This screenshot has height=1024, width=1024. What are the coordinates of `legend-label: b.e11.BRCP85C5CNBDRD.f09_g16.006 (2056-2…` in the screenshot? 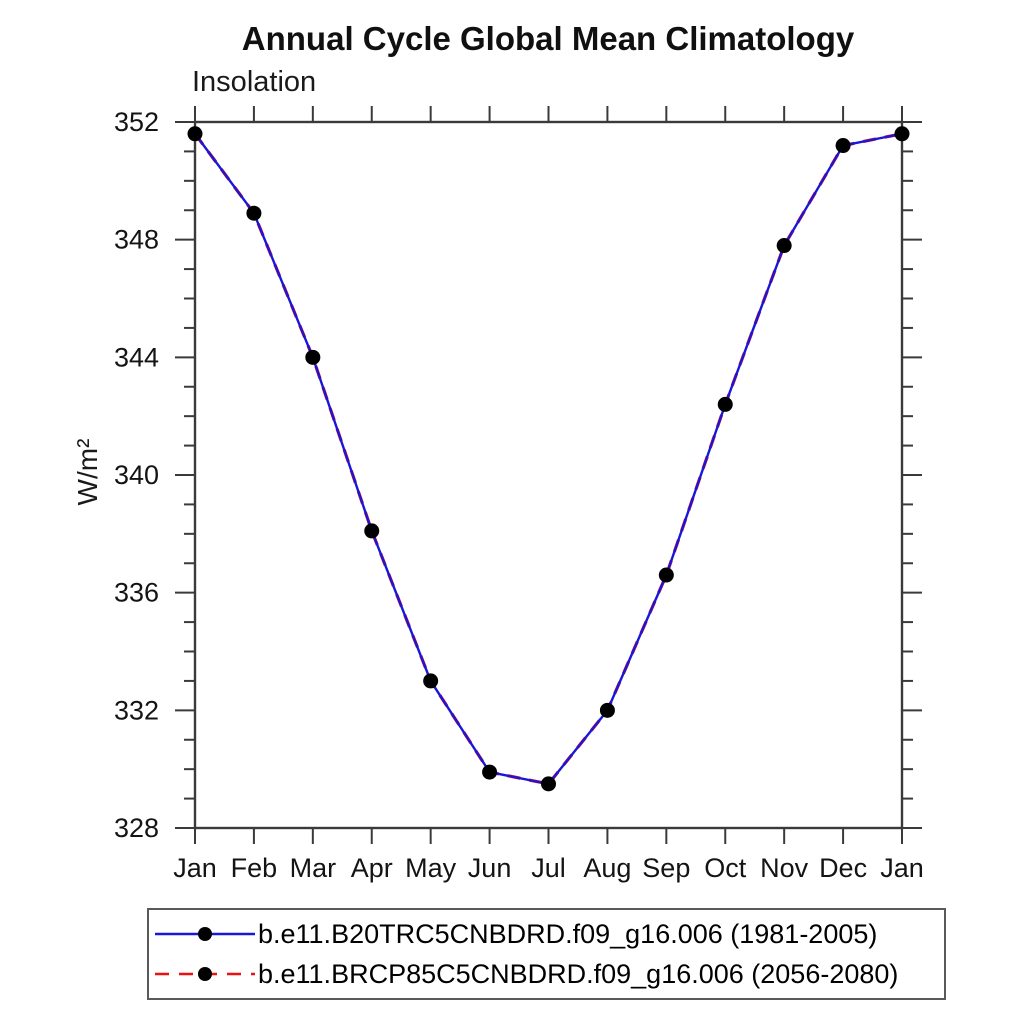 It's located at (578, 973).